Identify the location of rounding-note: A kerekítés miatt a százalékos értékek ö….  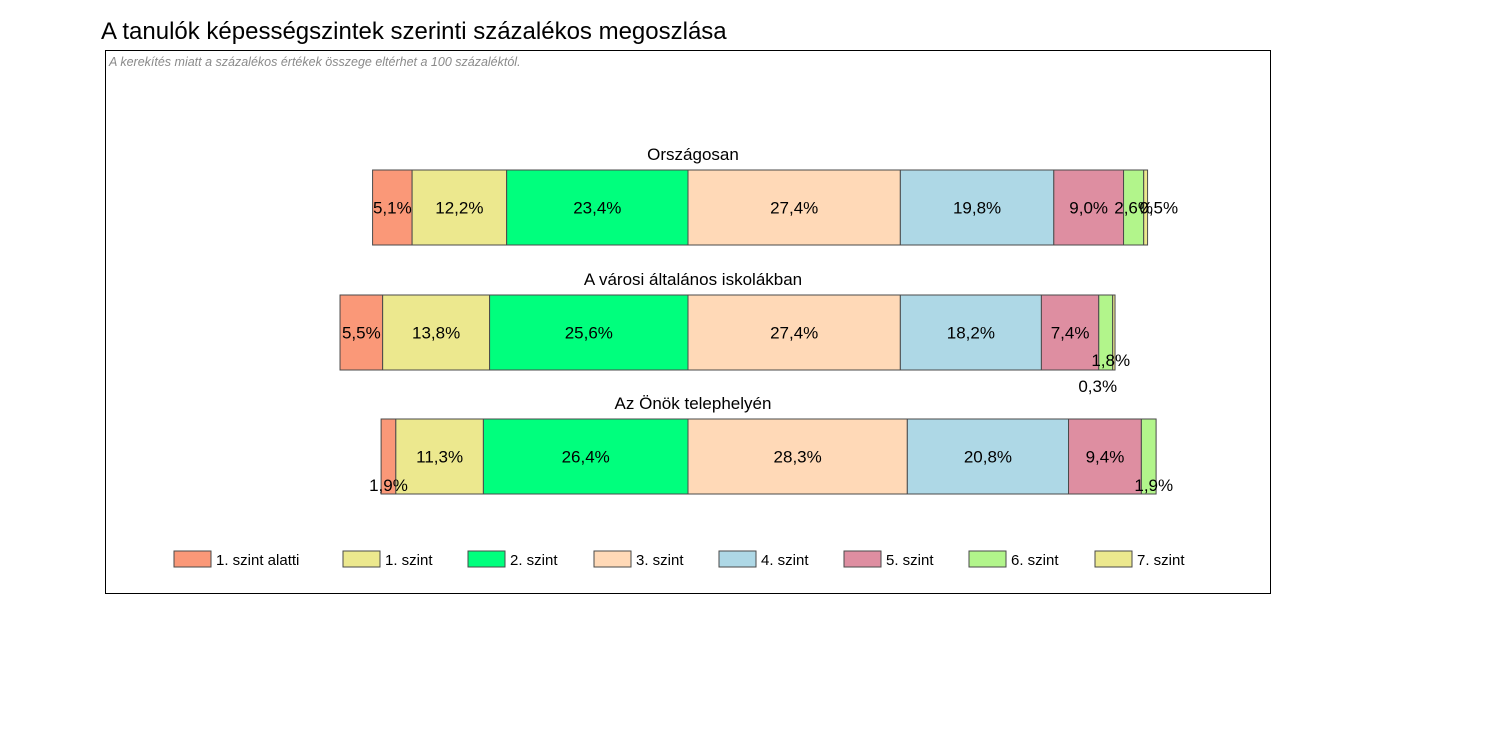
(315, 62).